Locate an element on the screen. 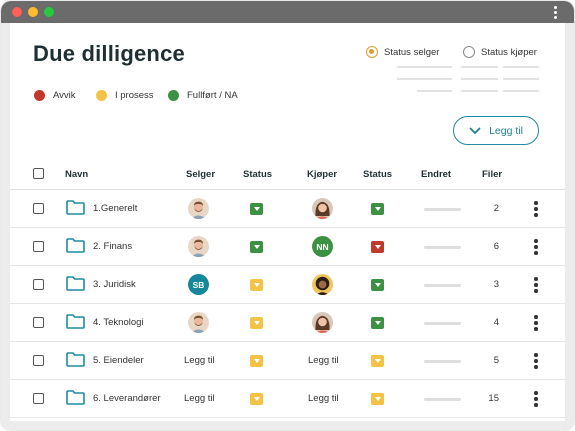 This screenshot has width=575, height=431. filter-status-kjoper: Status kjøper is located at coordinates (500, 52).